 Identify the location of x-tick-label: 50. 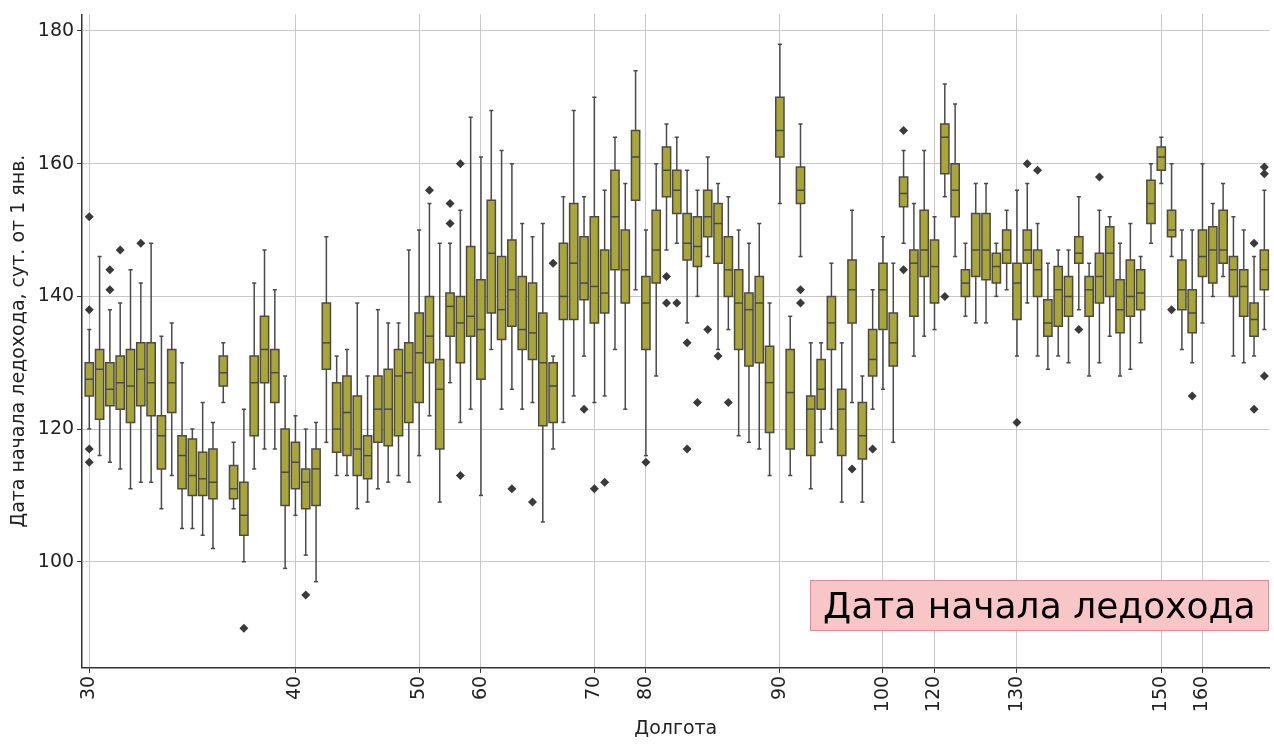
(417, 688).